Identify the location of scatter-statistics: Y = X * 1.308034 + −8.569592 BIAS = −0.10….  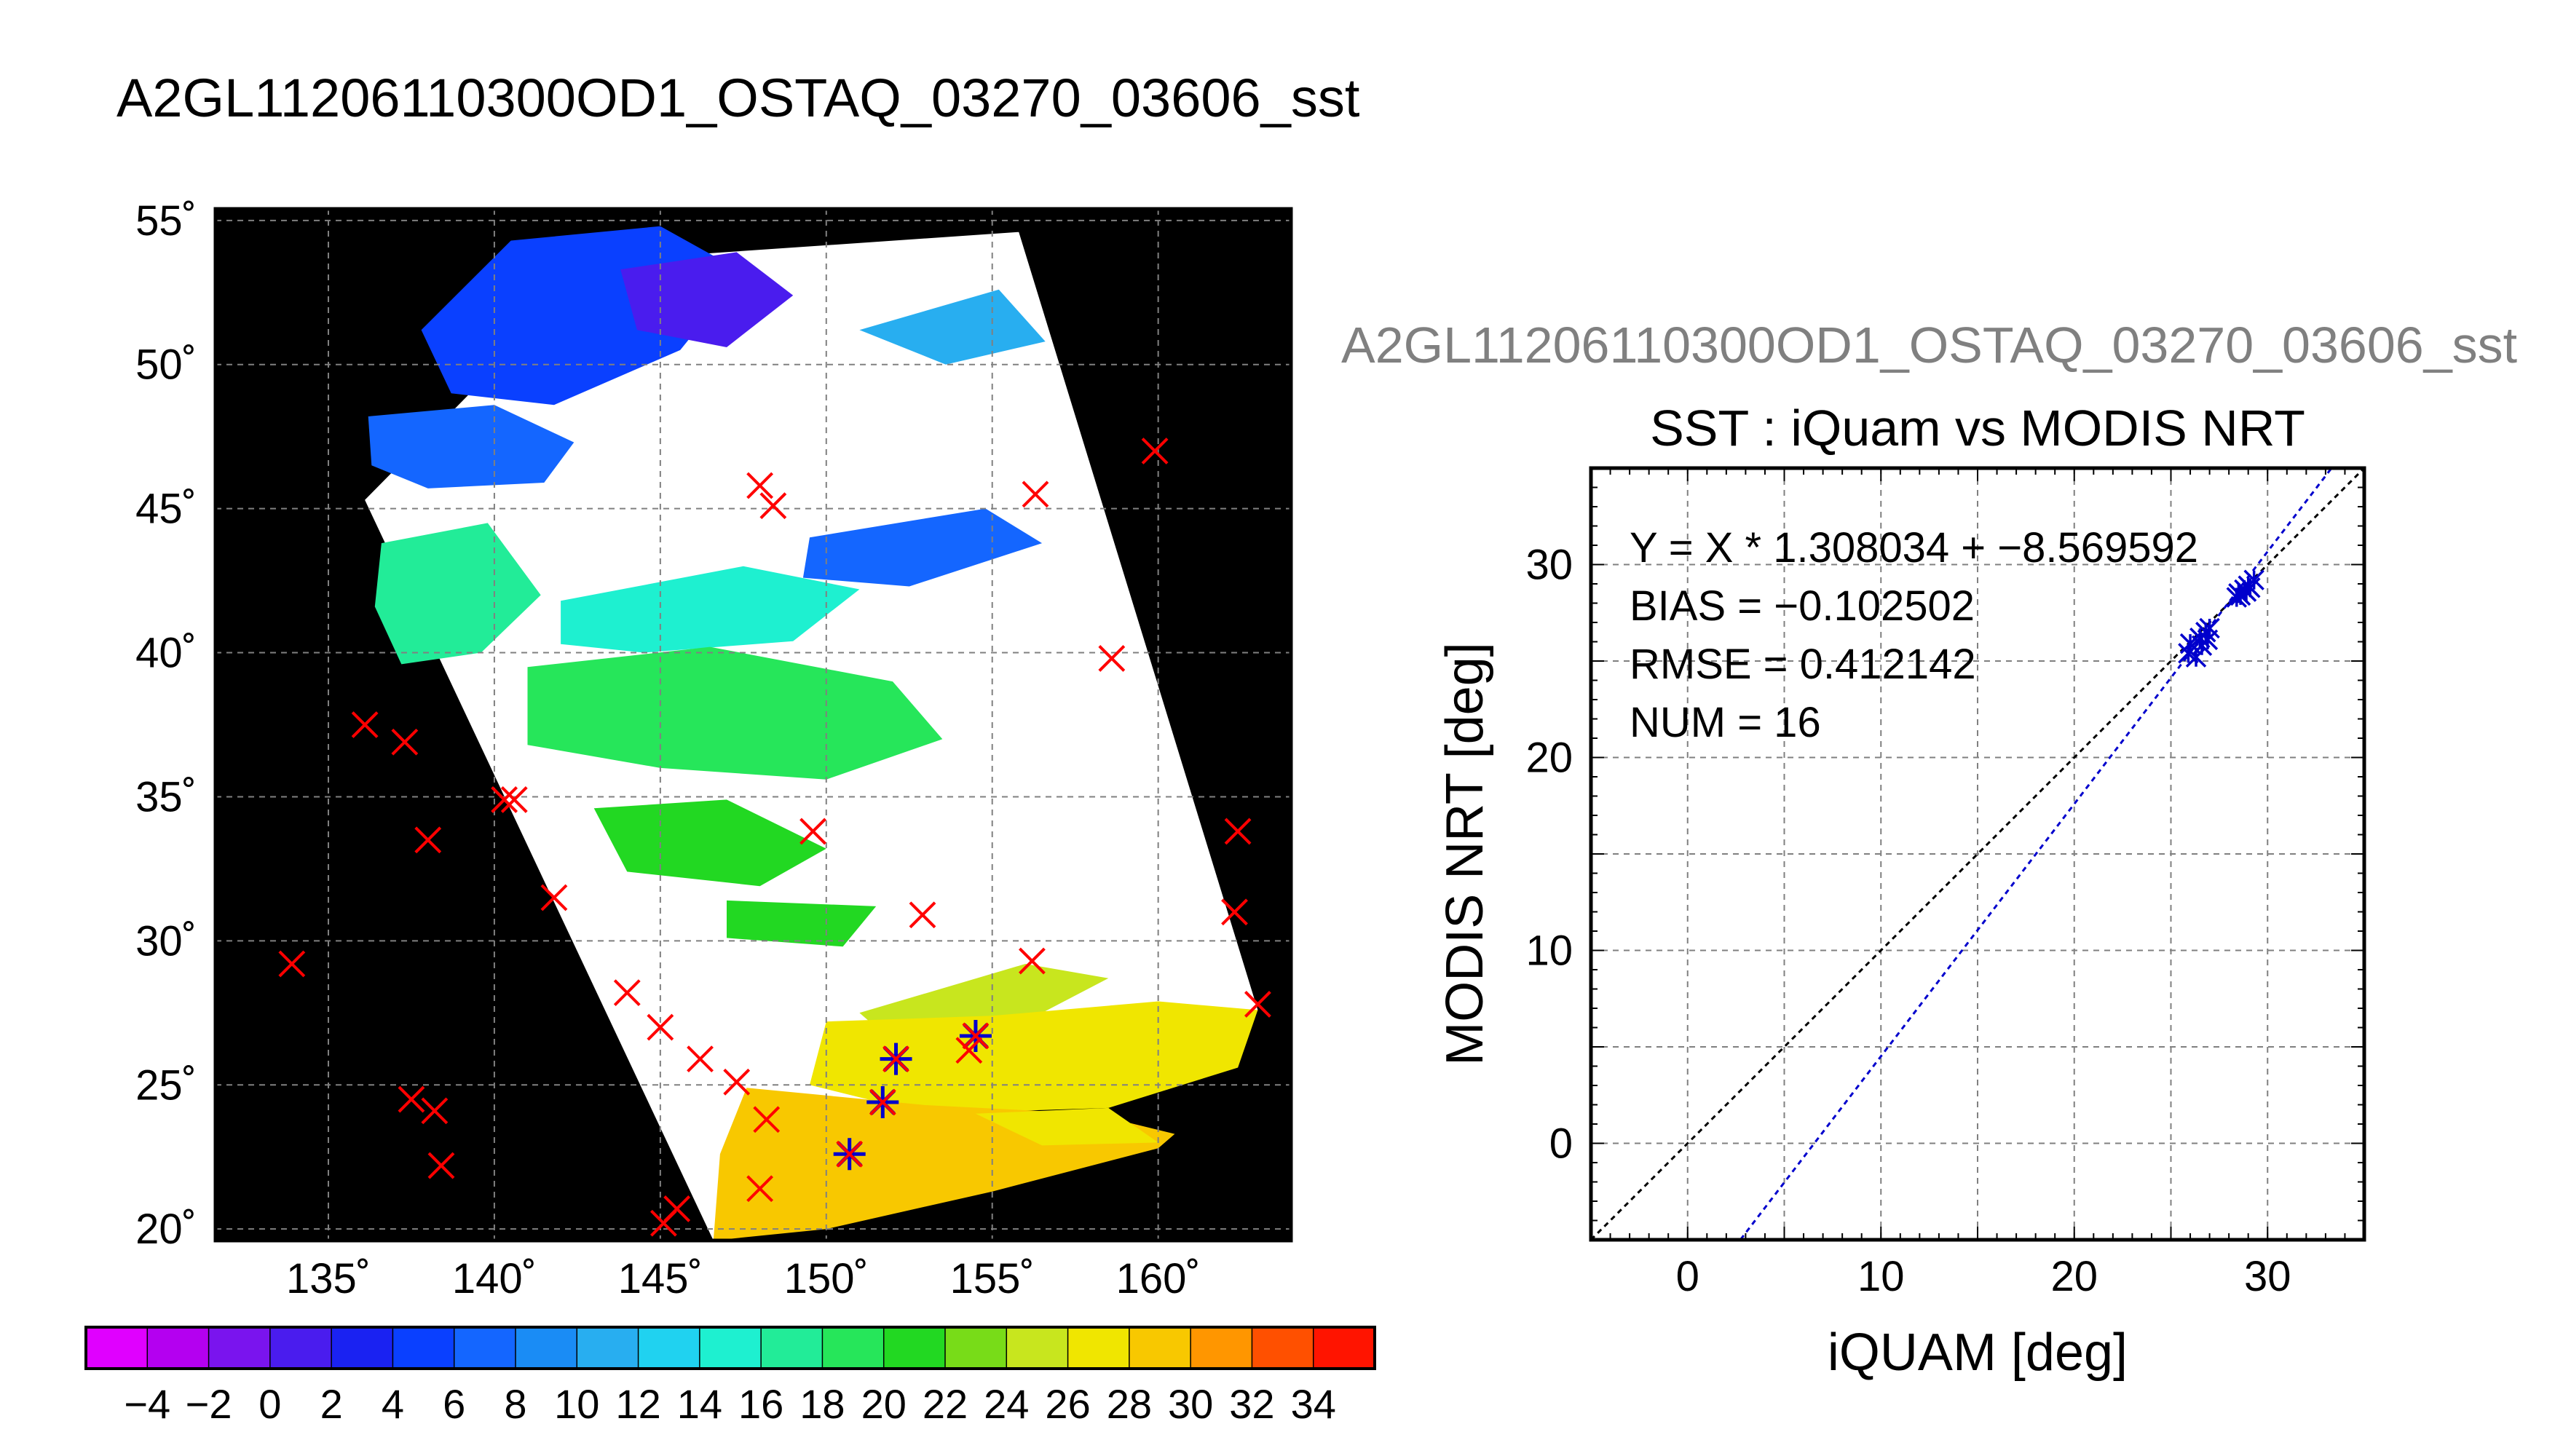
(1914, 635).